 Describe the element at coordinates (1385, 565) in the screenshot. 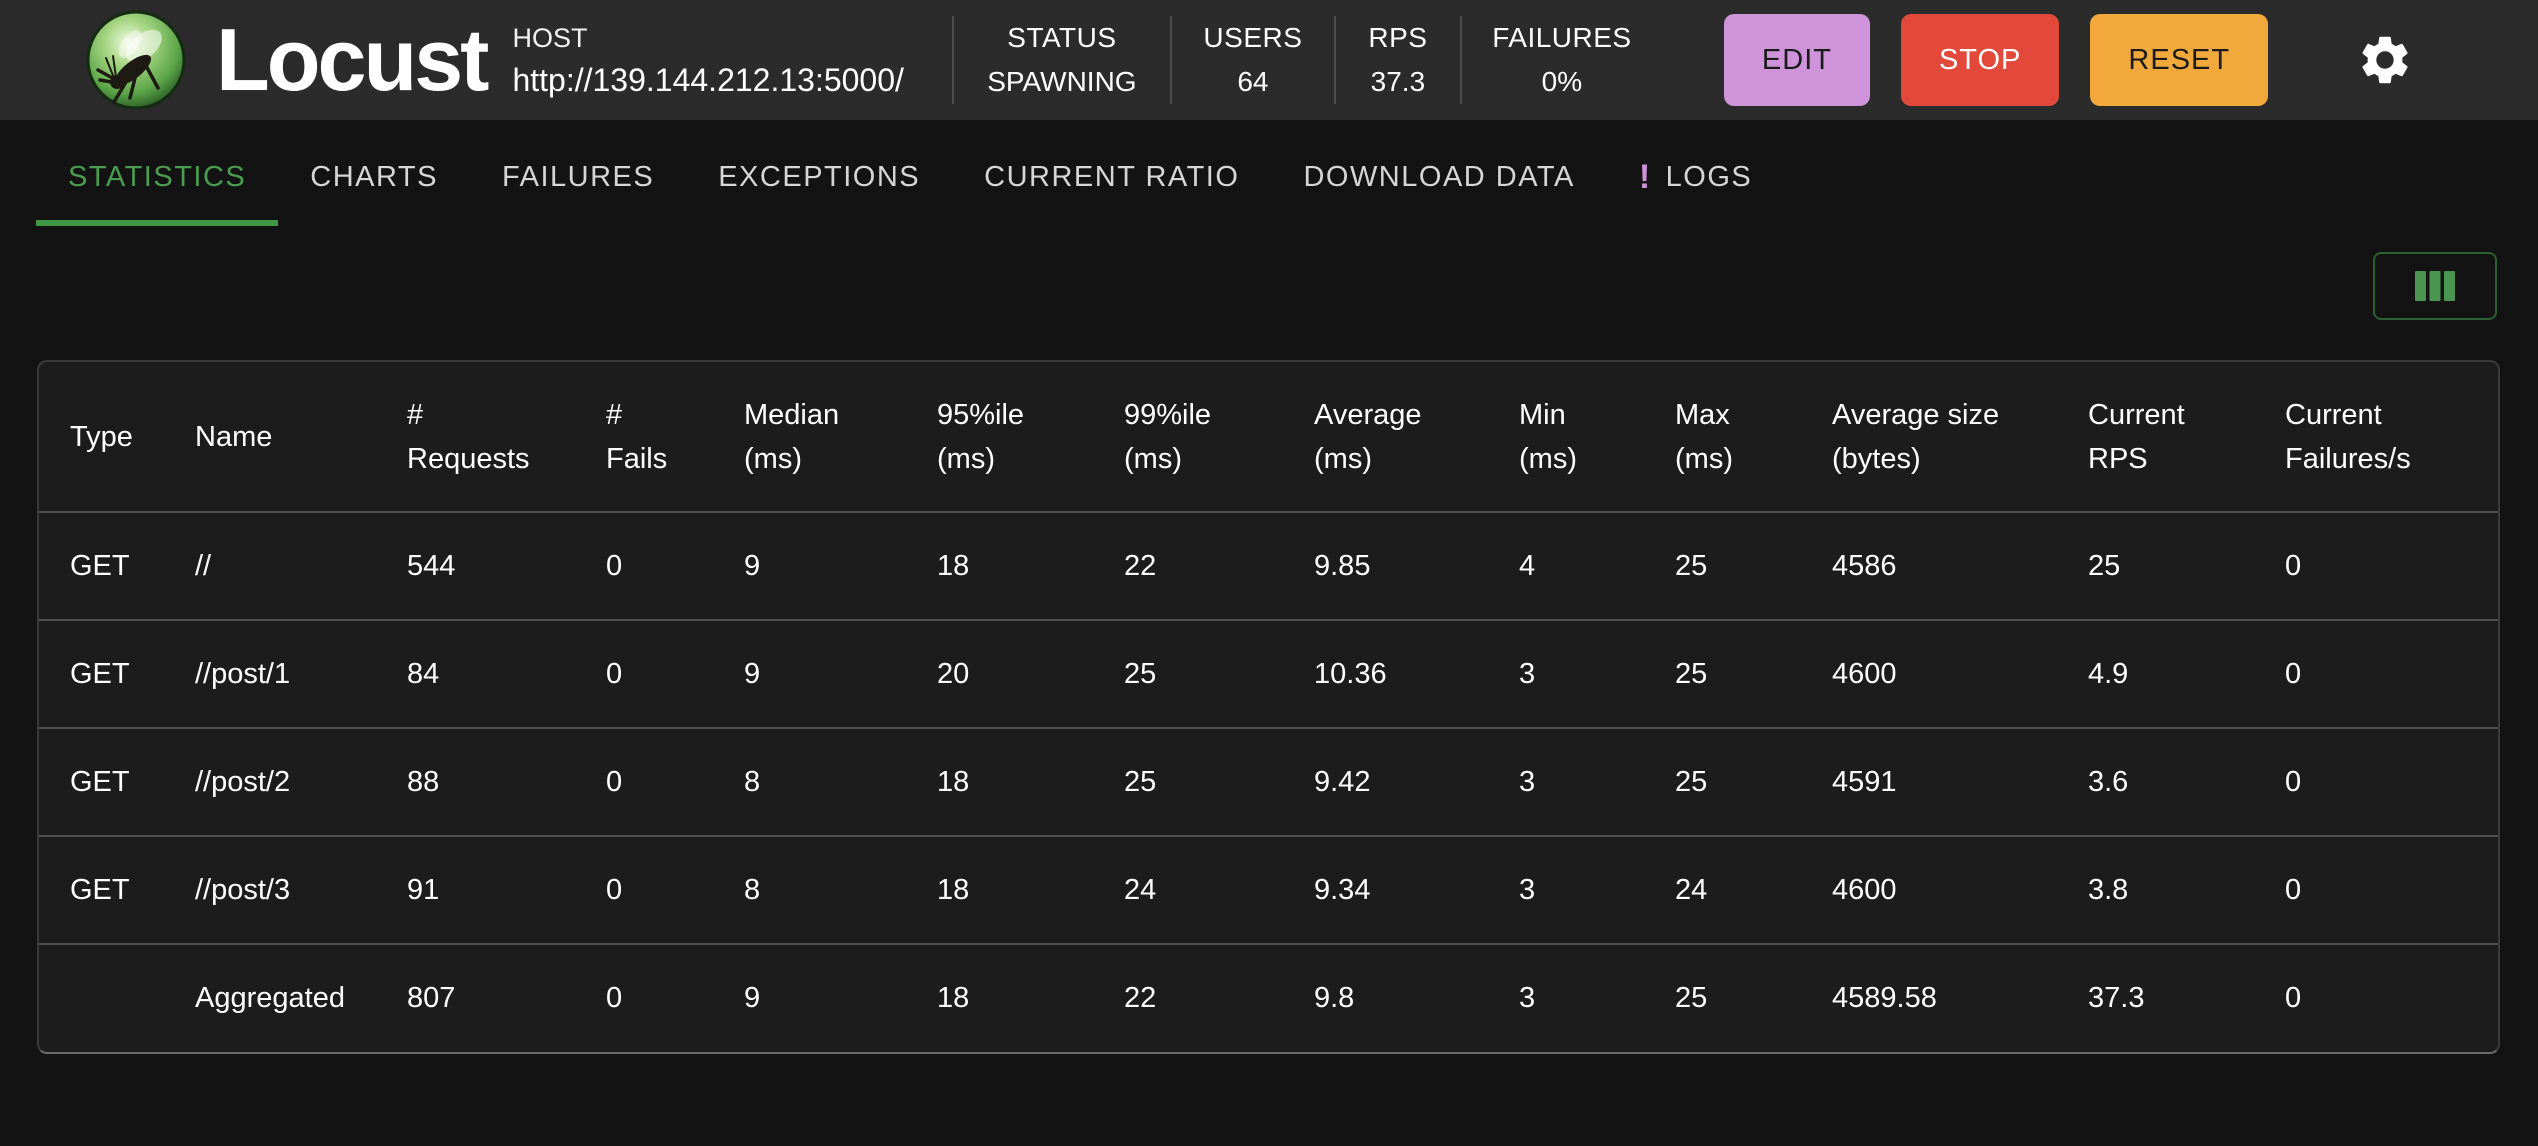

I see `table-cell: 9.85` at that location.